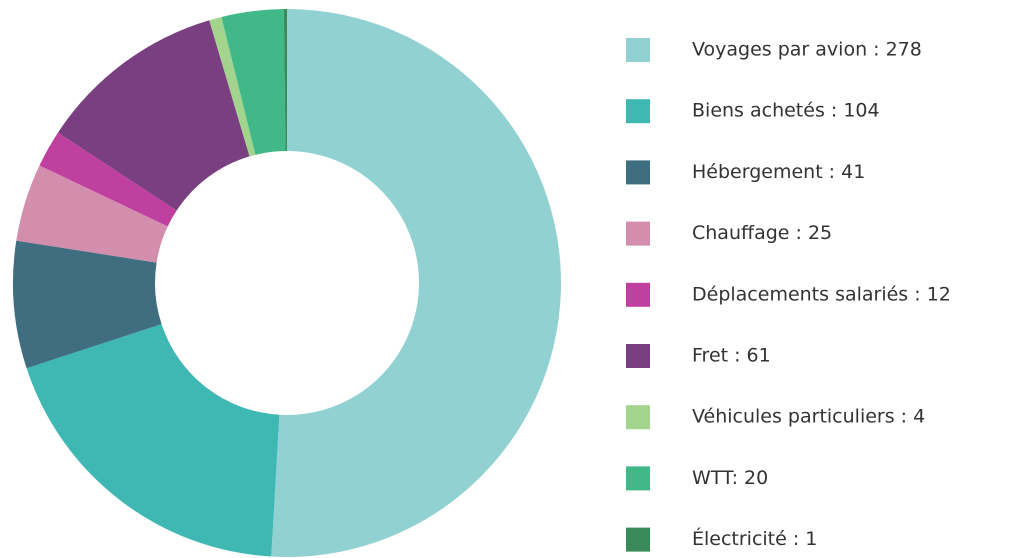 The height and width of the screenshot is (558, 1021). Describe the element at coordinates (786, 111) in the screenshot. I see `legend-label: Biens achetés : 104` at that location.